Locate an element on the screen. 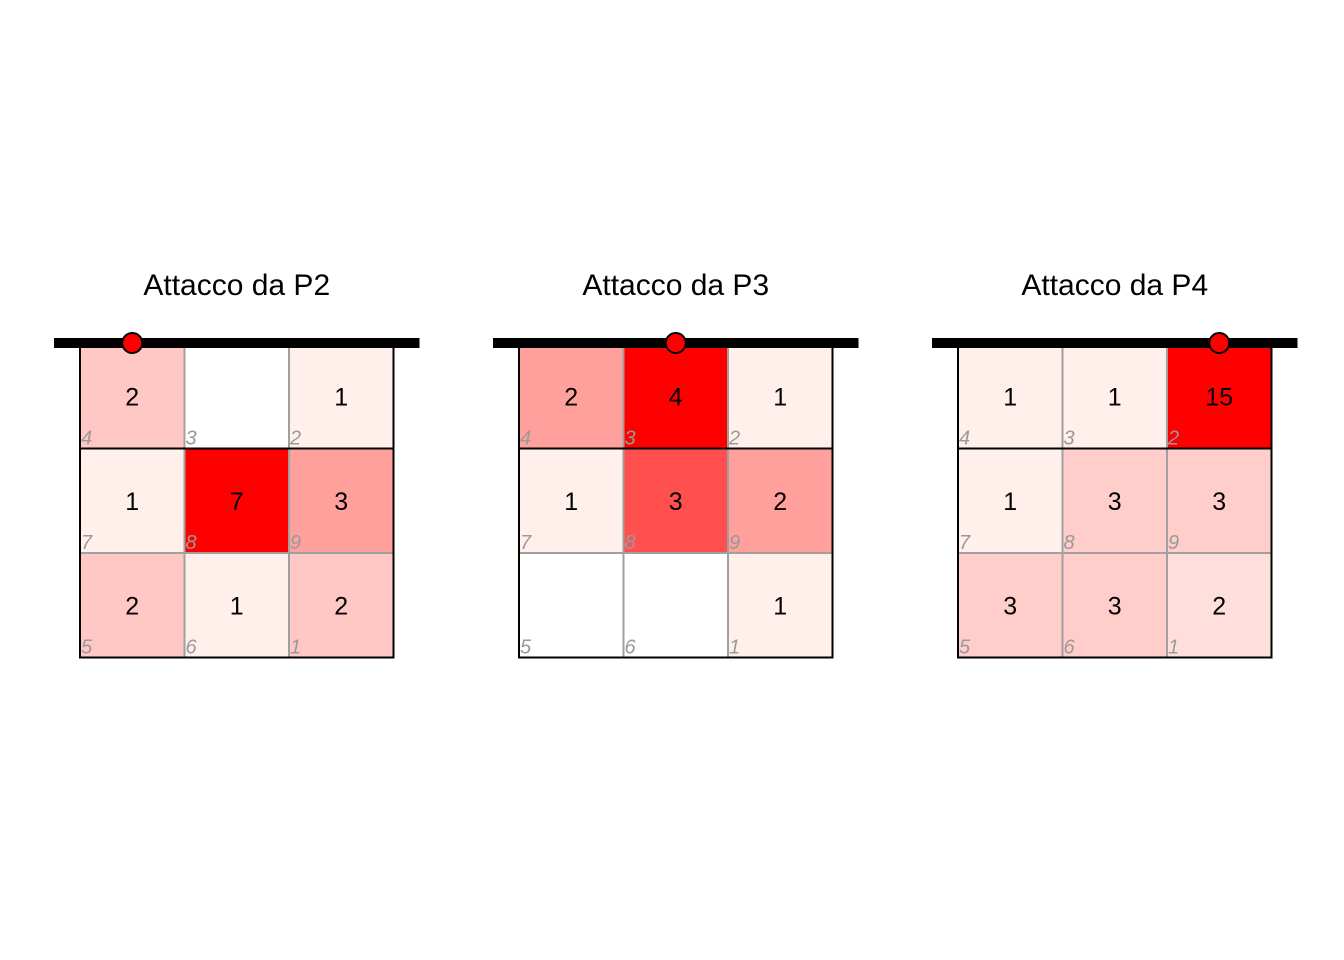  heatmap-panel: Attacco da P2 2 4 3 1 2 1 7 7 8 3 9 2 5 1 6 2 1 is located at coordinates (237, 464).